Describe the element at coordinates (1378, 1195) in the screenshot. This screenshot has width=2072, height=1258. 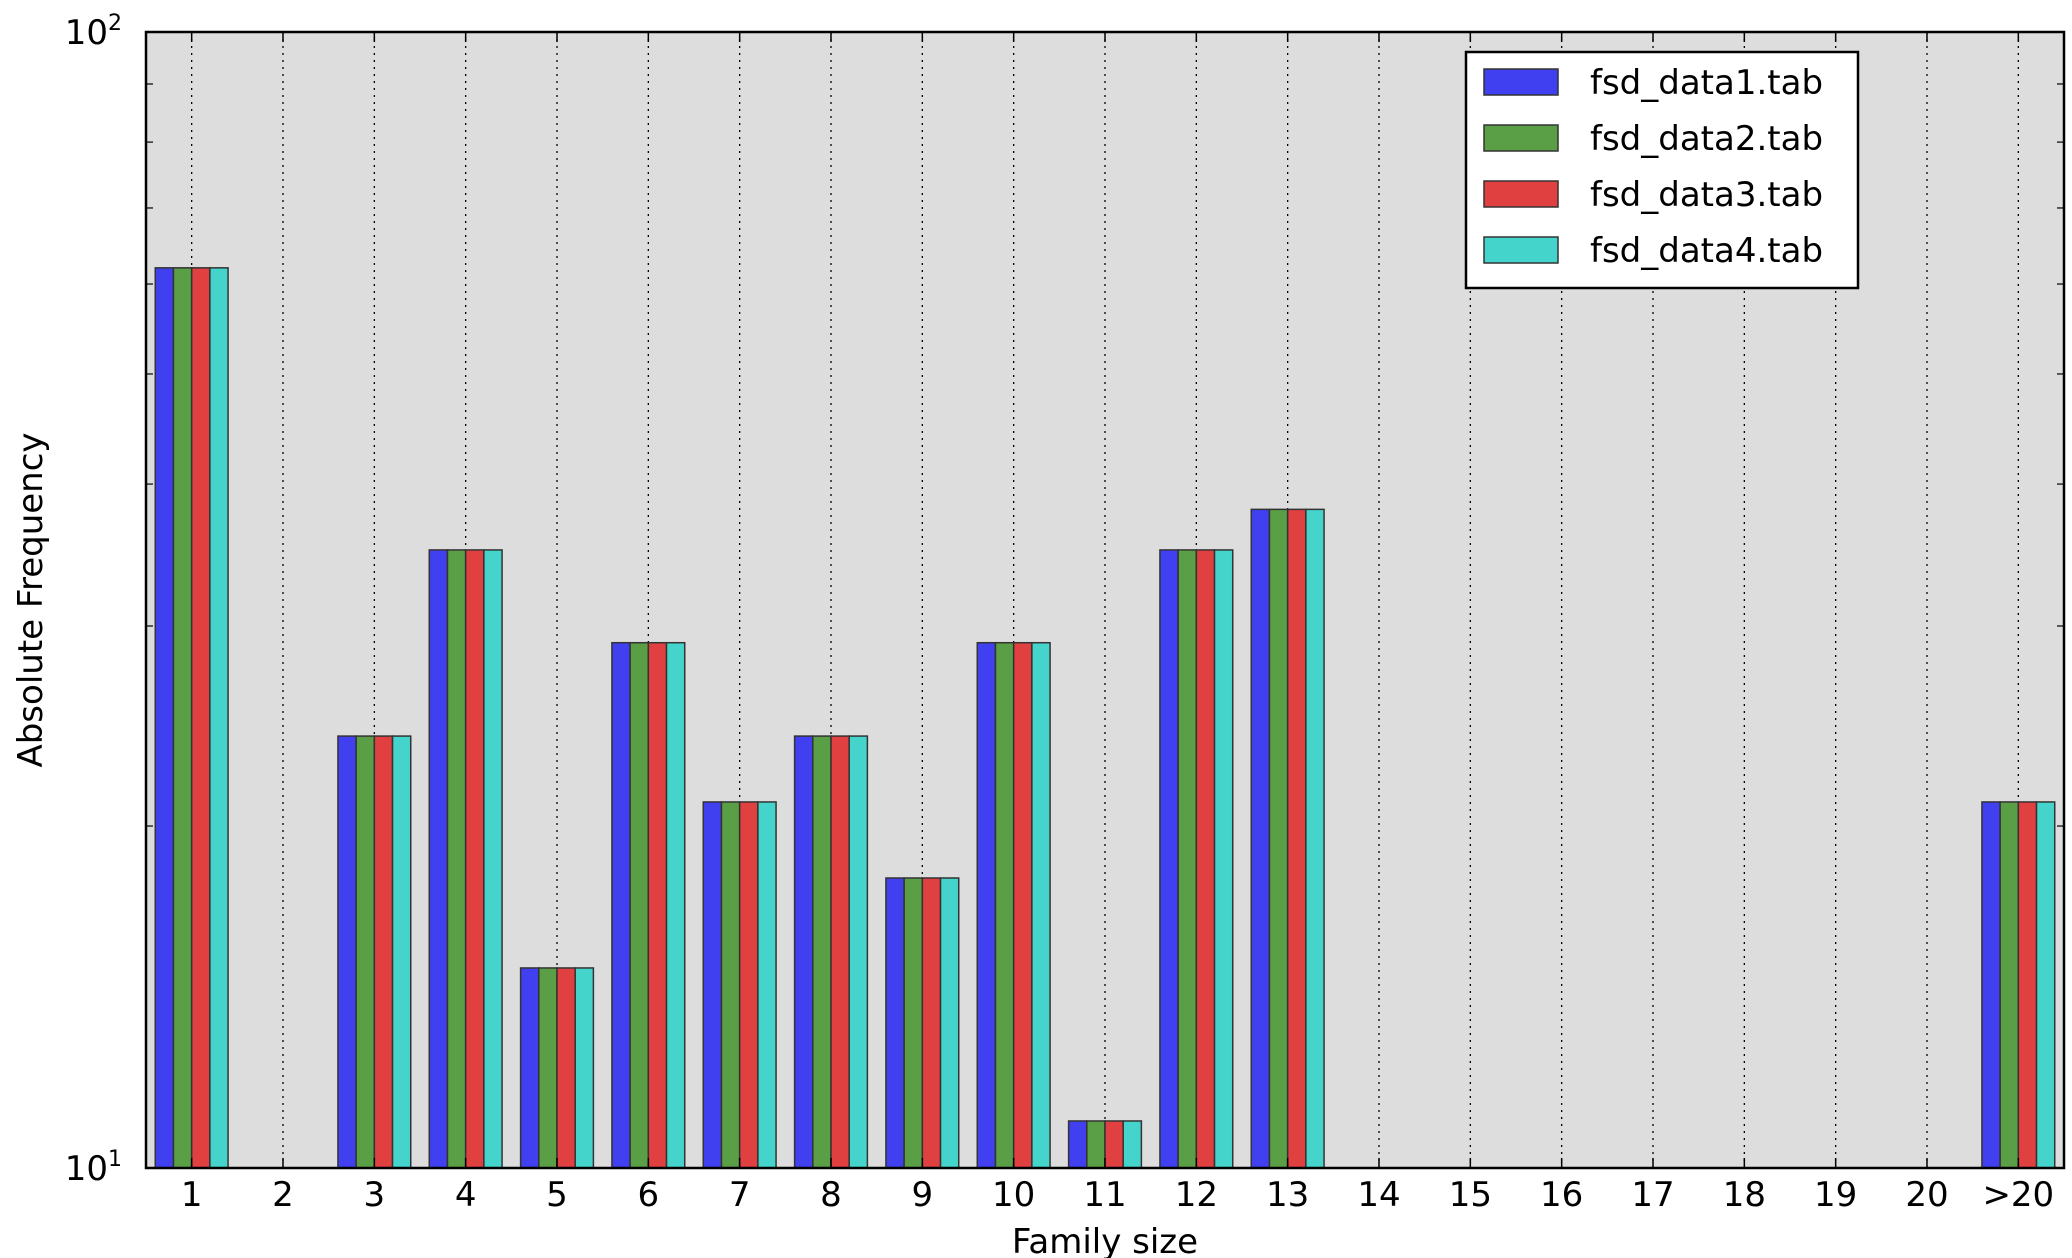
I see `x-tick-label: 14` at that location.